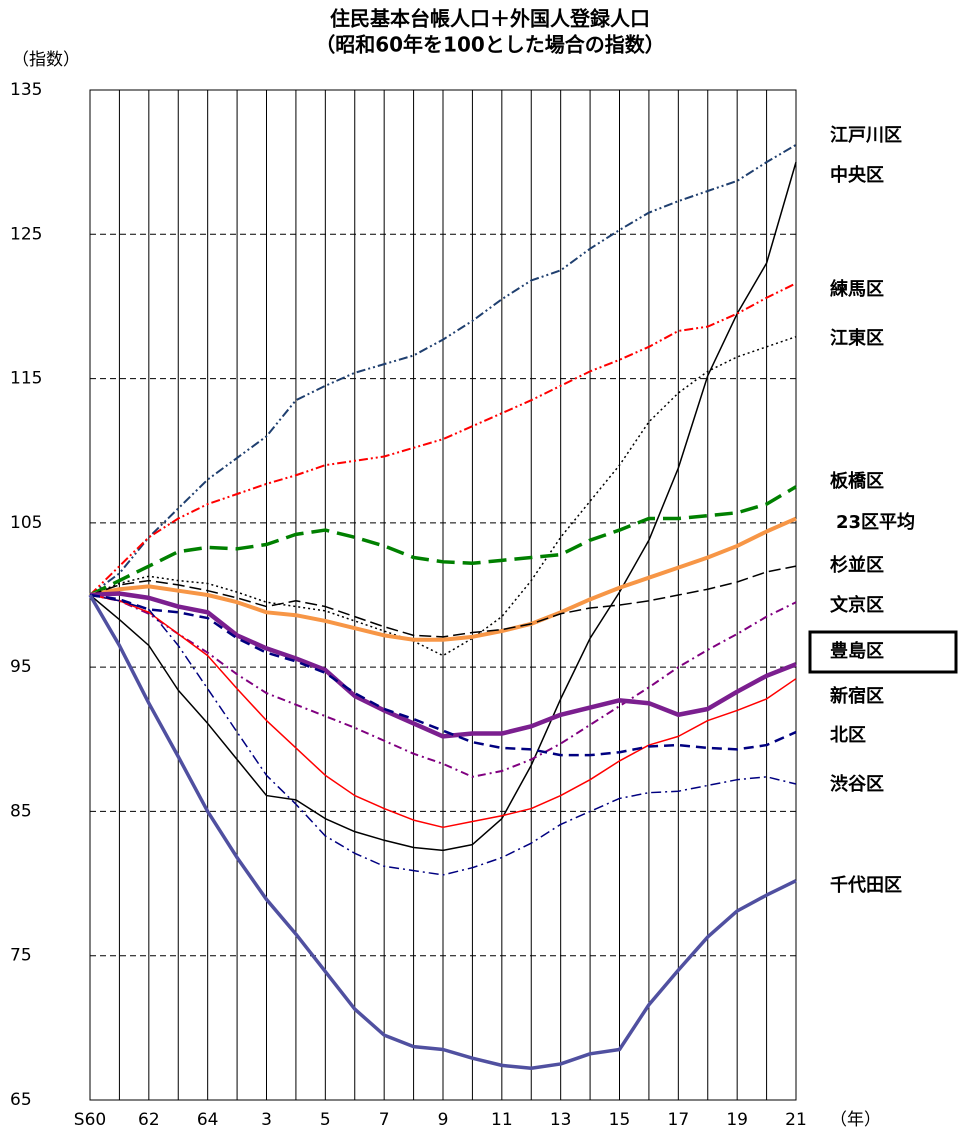 This screenshot has width=963, height=1140. Describe the element at coordinates (21, 956) in the screenshot. I see `y-tick-label: 75` at that location.